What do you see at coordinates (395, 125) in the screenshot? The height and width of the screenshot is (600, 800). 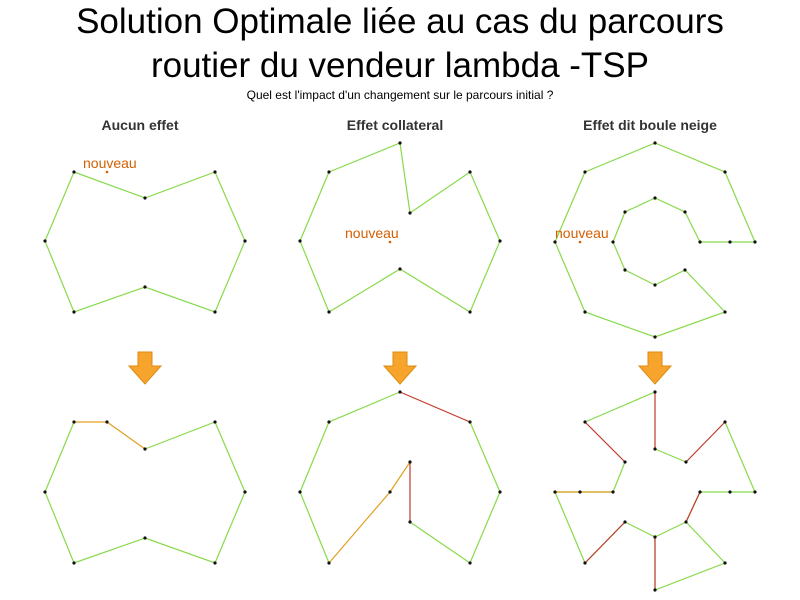 I see `column-heading-collateral: Effet collateral` at bounding box center [395, 125].